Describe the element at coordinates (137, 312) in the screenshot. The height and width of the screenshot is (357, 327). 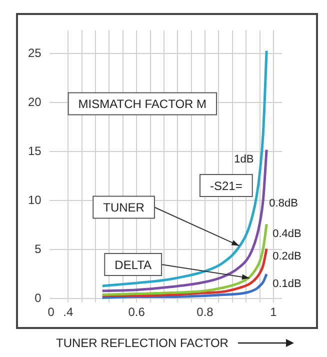
I see `x-tick-label: 0.6` at that location.